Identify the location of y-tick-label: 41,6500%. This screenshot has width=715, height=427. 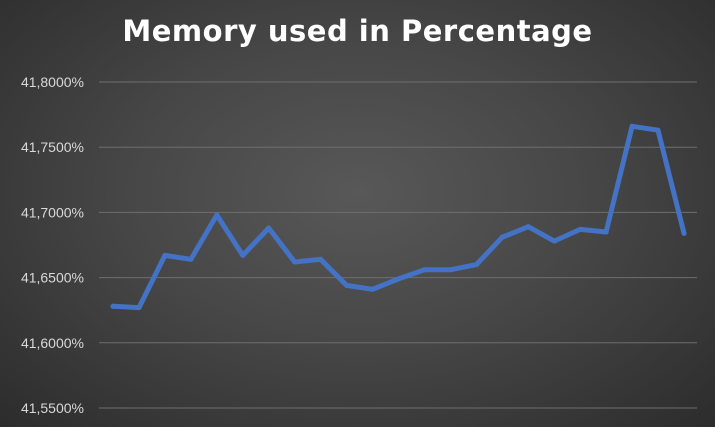
(52, 278).